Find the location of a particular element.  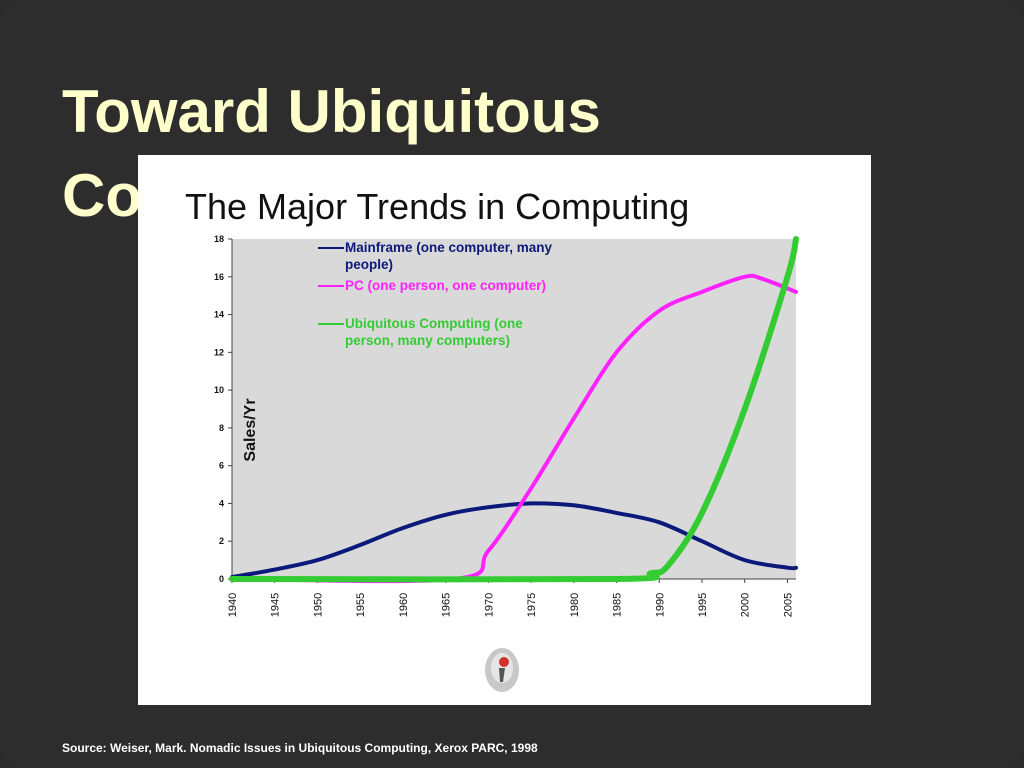

x-tick-label: 1950 is located at coordinates (318, 605).